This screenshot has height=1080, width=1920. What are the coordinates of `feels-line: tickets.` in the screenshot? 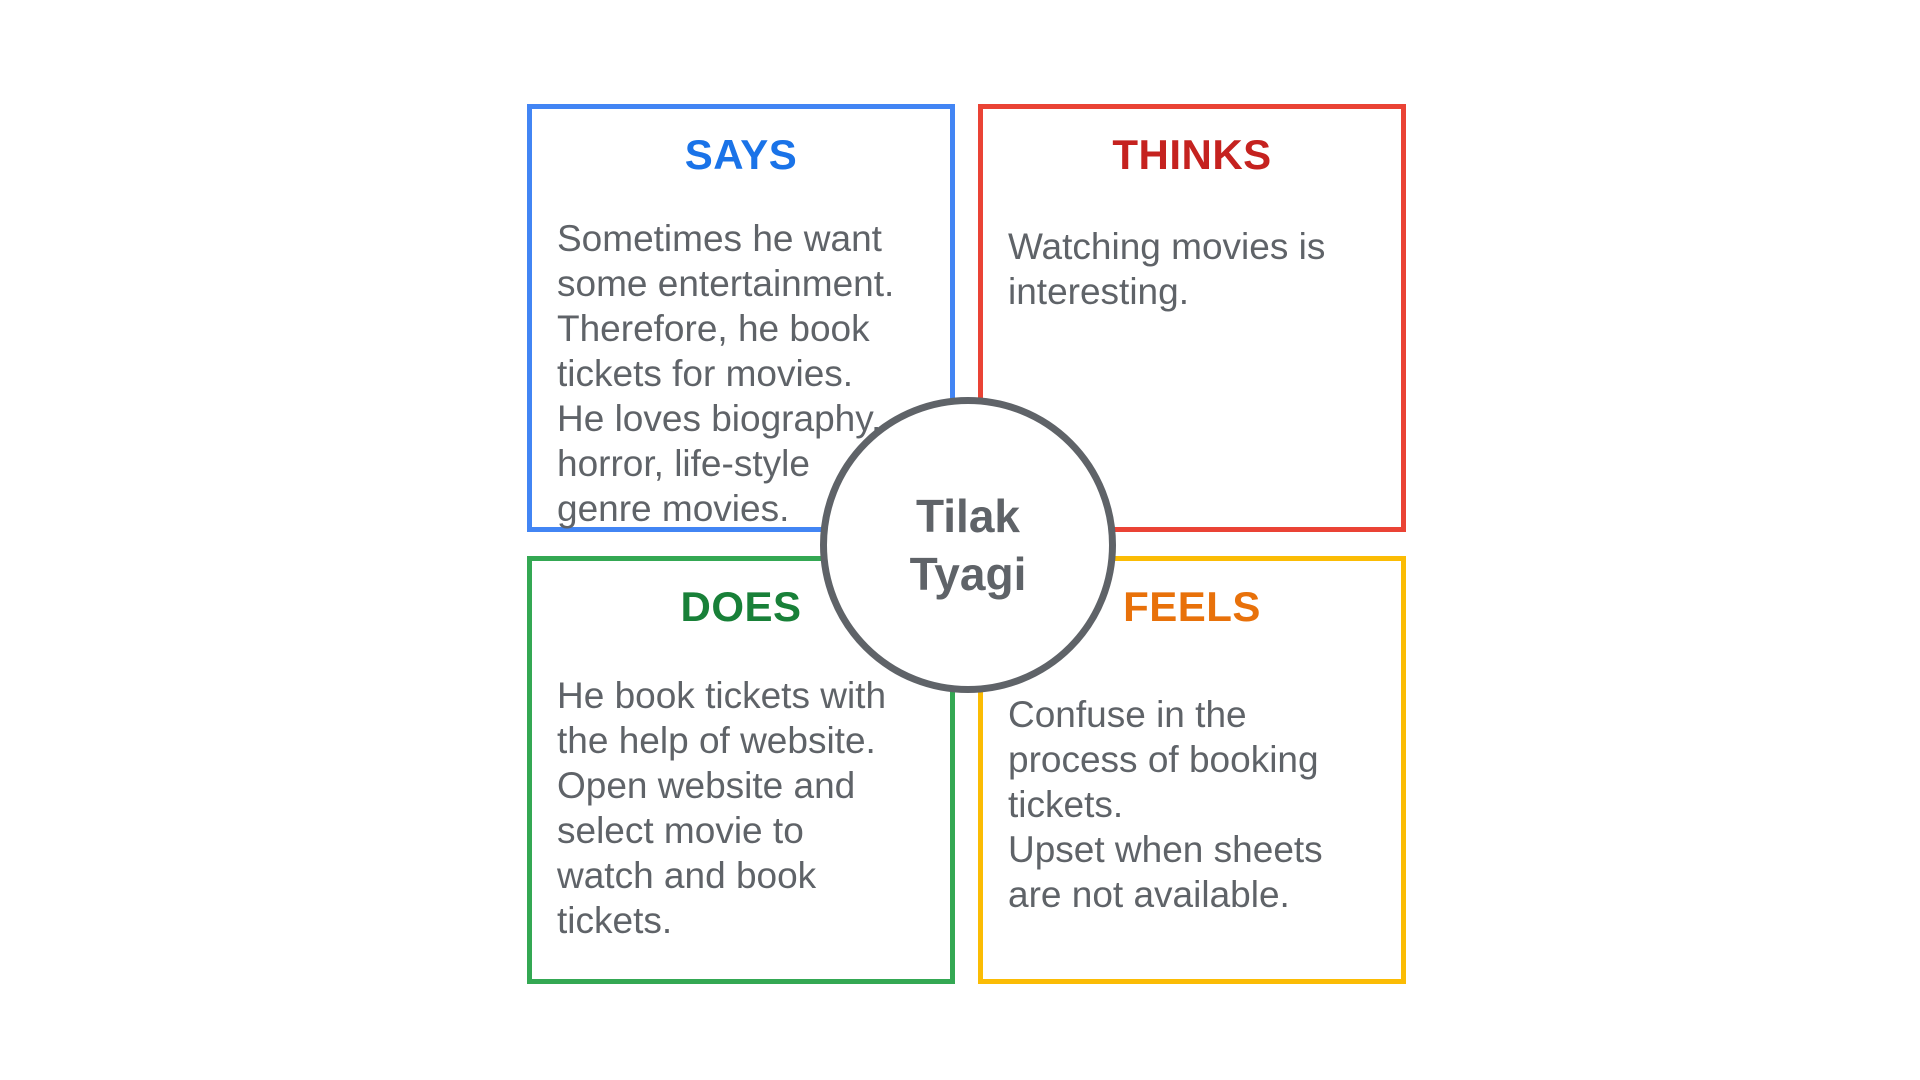 It's located at (1066, 804).